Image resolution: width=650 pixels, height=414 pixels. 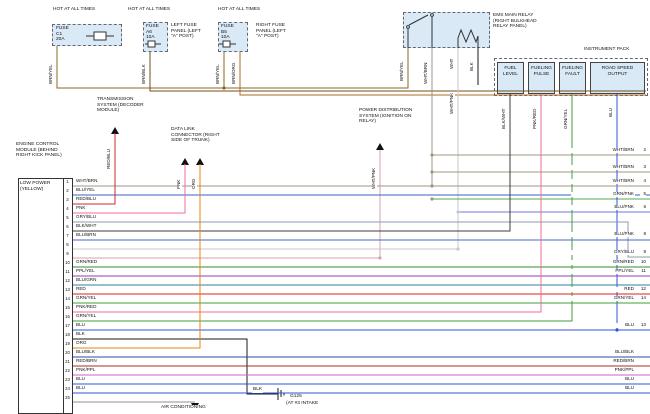 What do you see at coordinates (86, 235) in the screenshot?
I see `pin-wire-label: BLU/BRN` at bounding box center [86, 235].